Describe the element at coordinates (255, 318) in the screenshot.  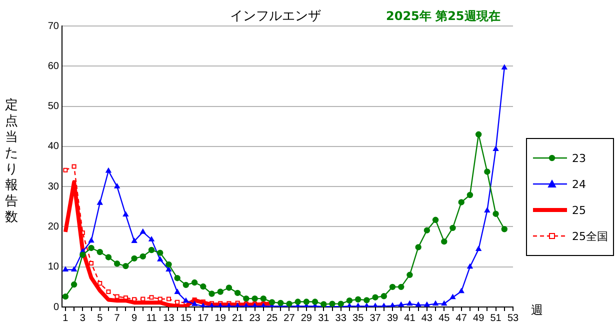
I see `x-tick-label: 23` at that location.